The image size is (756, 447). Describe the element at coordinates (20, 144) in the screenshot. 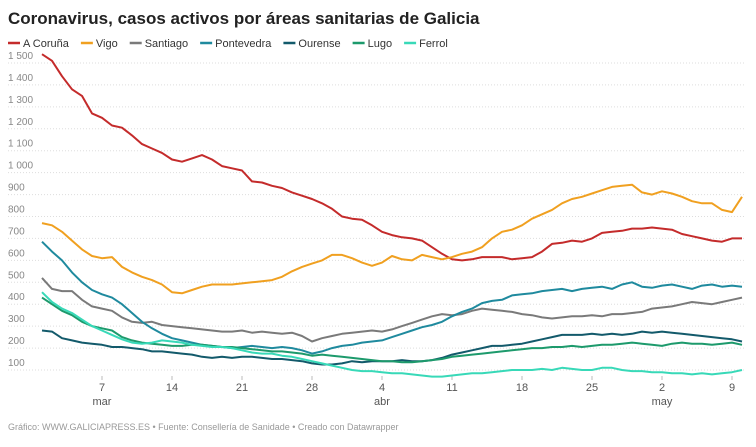

I see `y-tick-label: 1 100` at that location.